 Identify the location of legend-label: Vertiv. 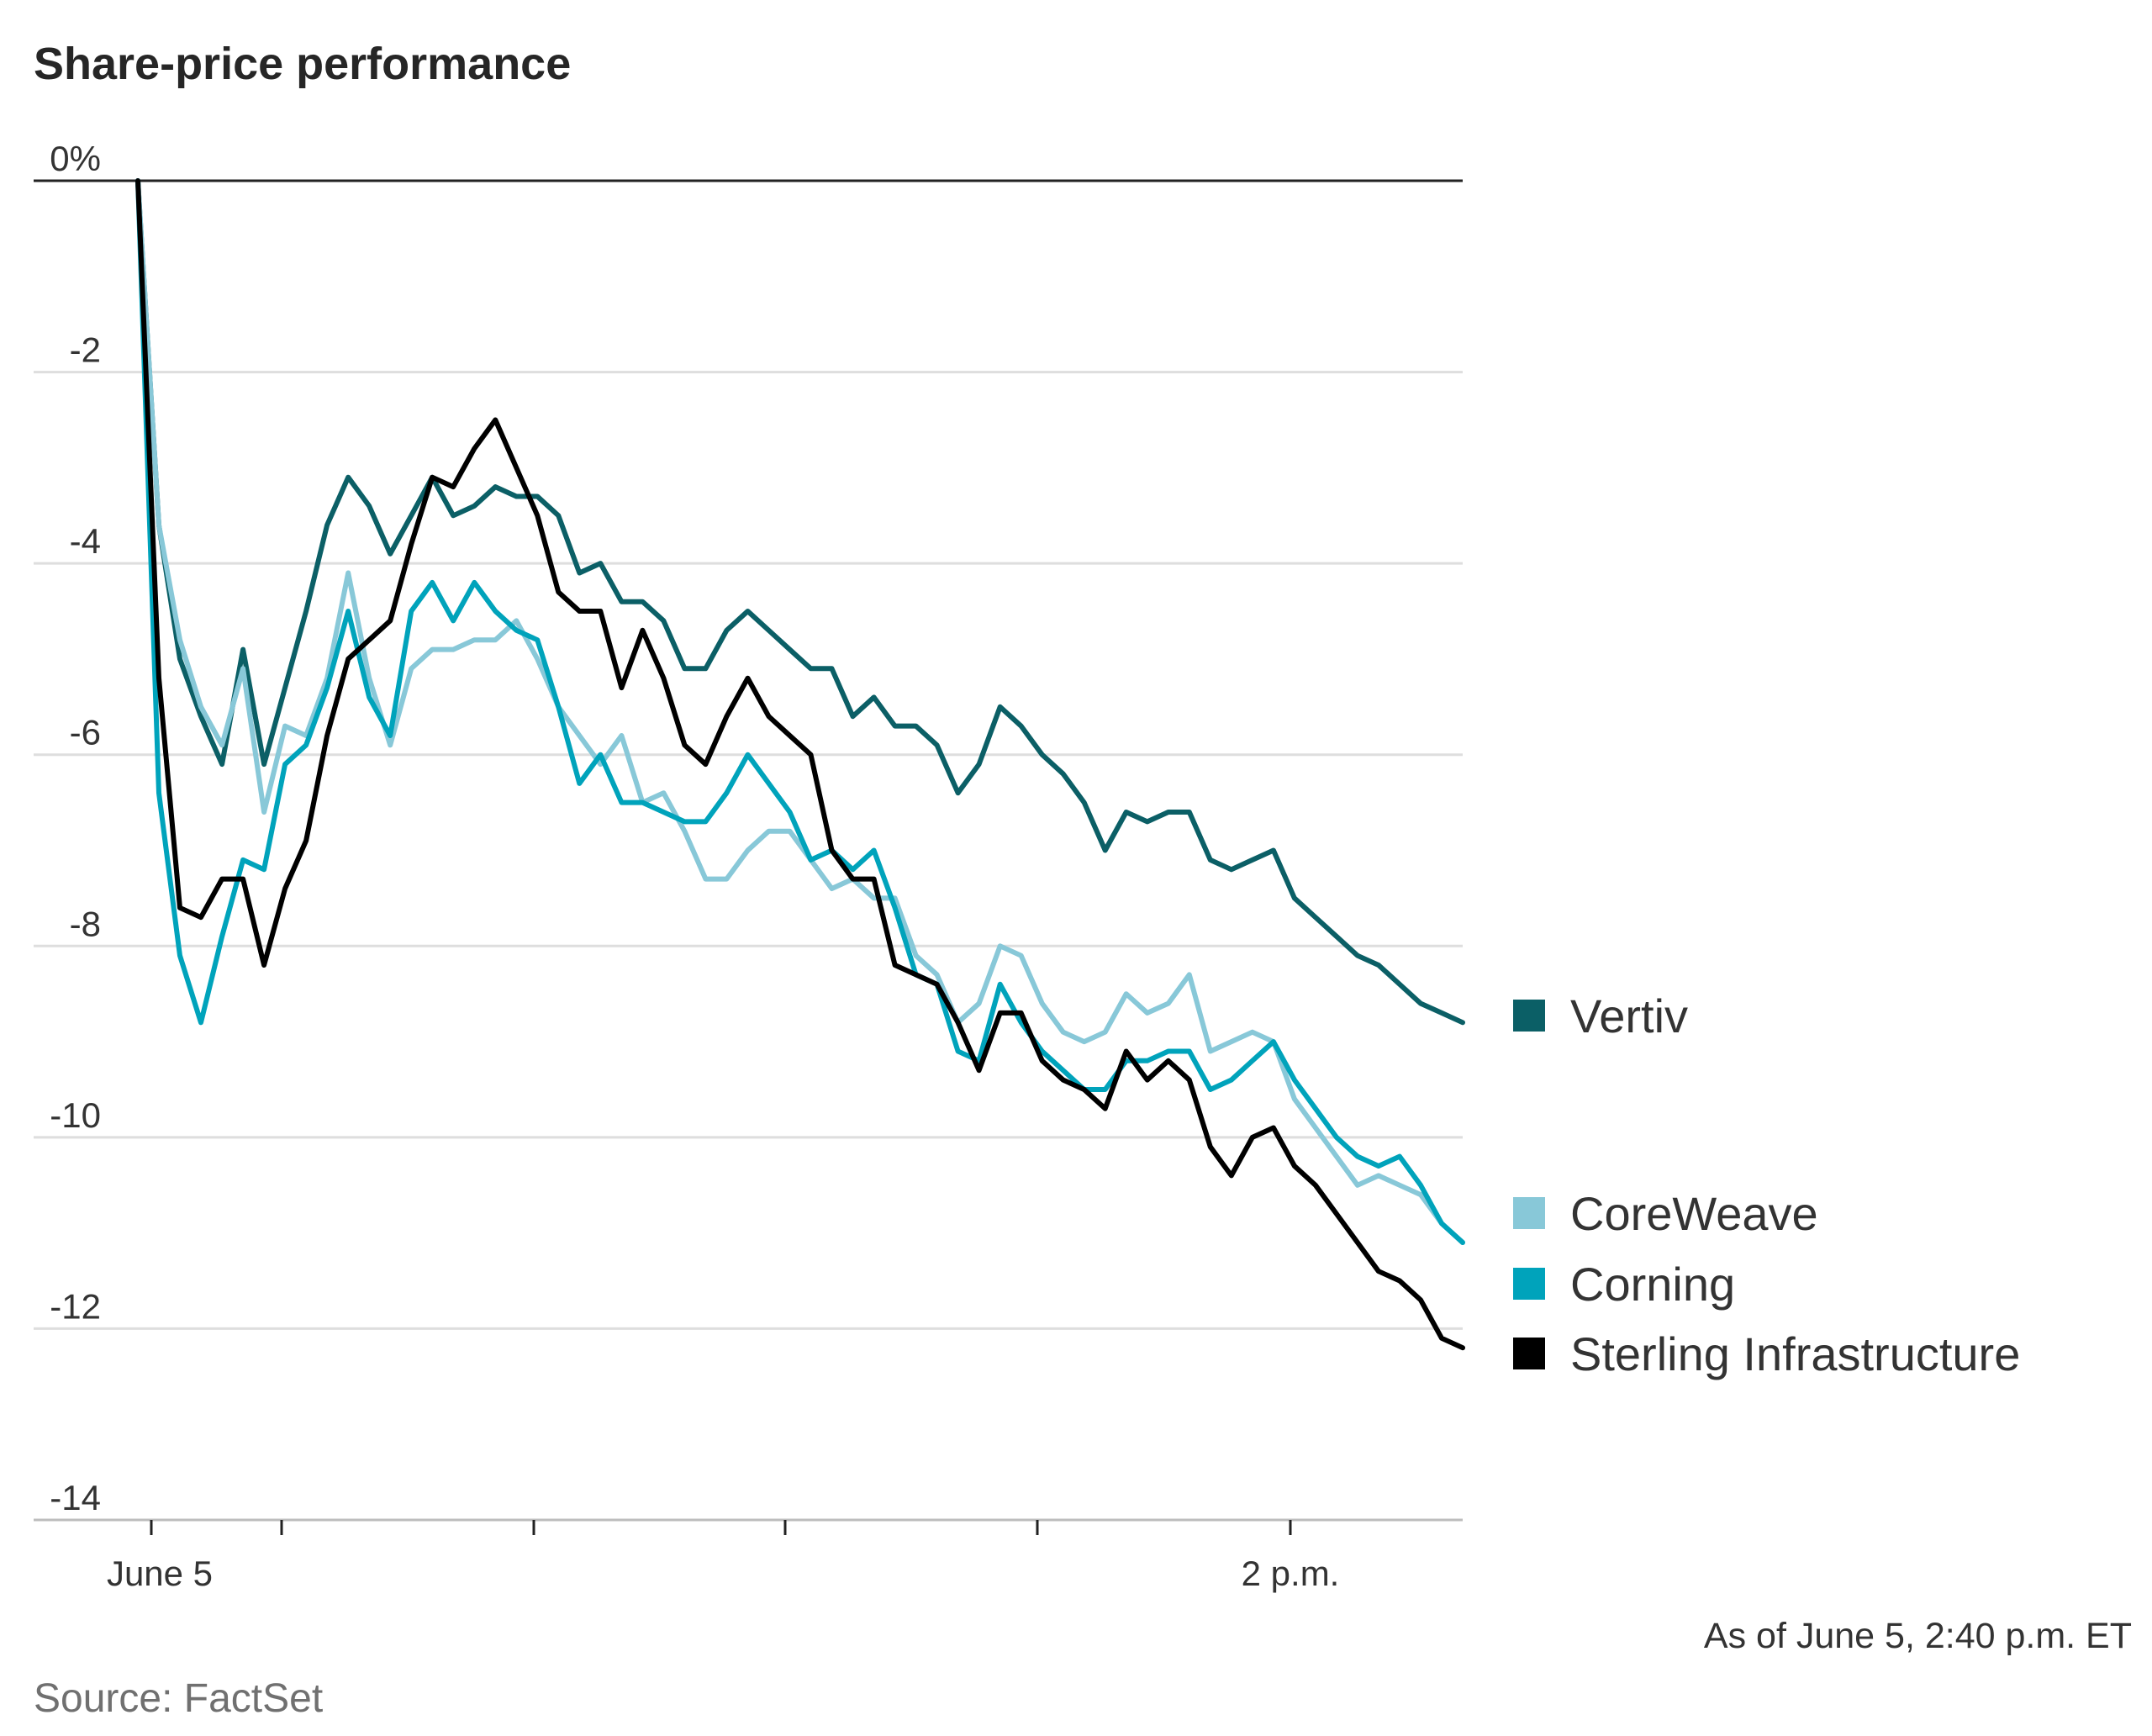
(1629, 1015).